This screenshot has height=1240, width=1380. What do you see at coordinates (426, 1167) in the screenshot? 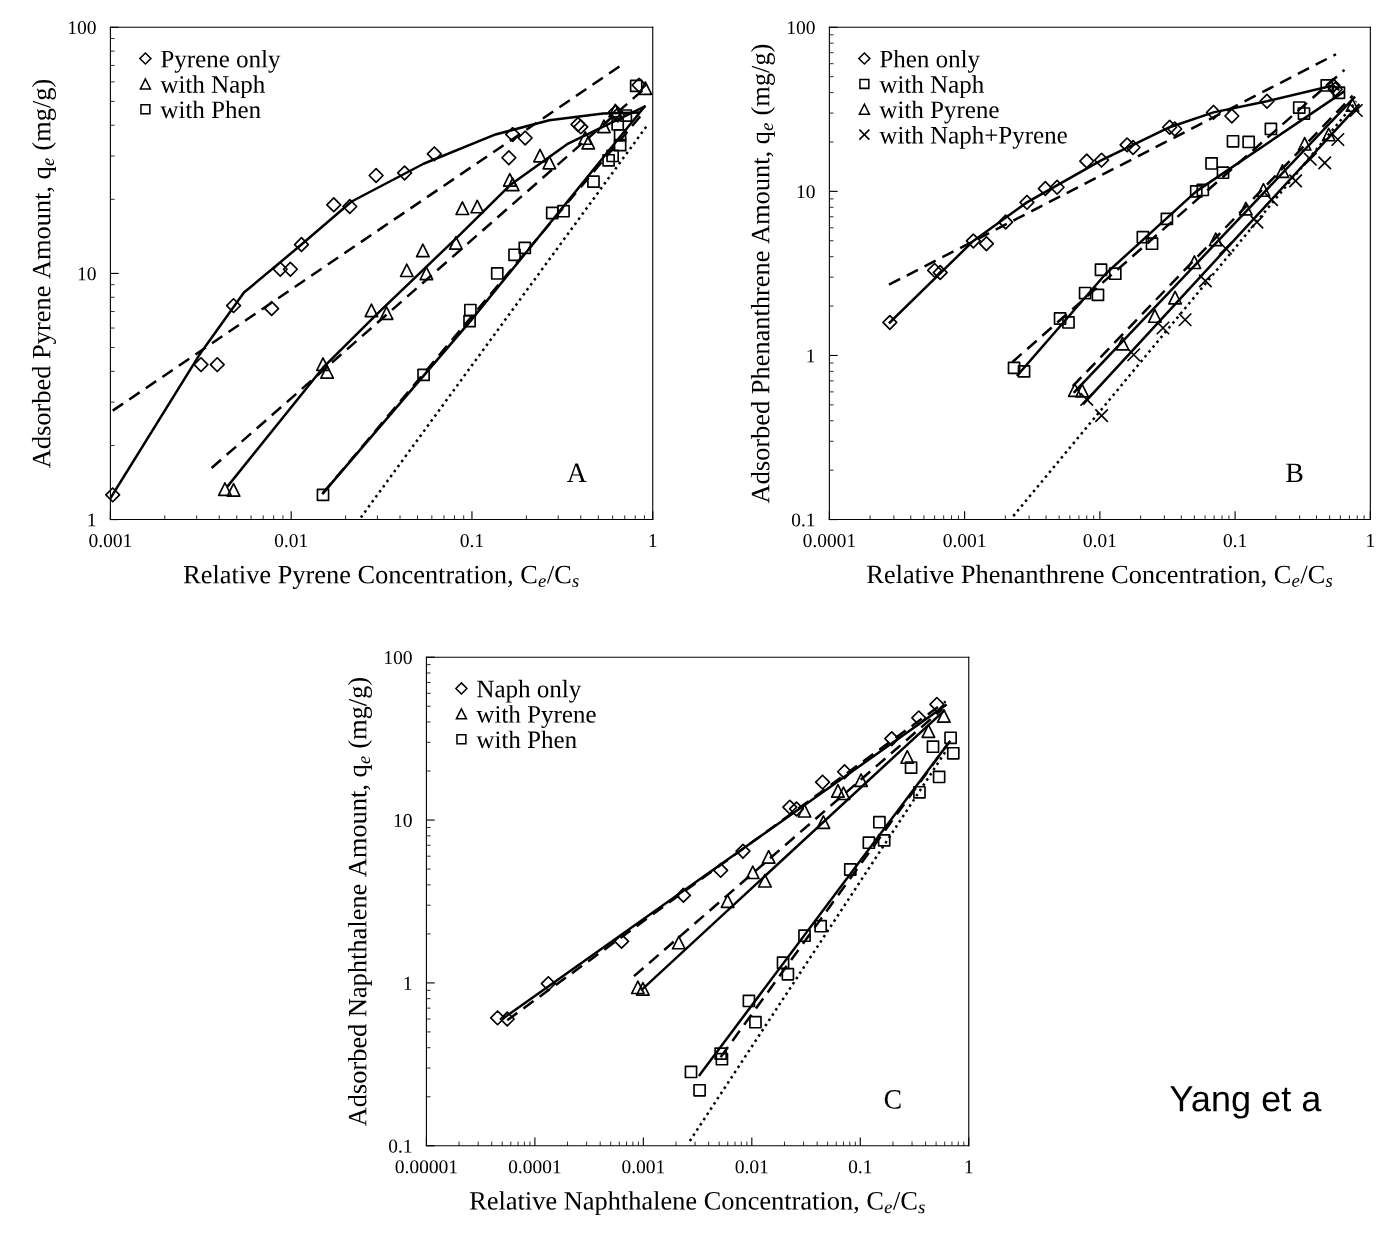
I see `x-tick-label: 0.00001` at bounding box center [426, 1167].